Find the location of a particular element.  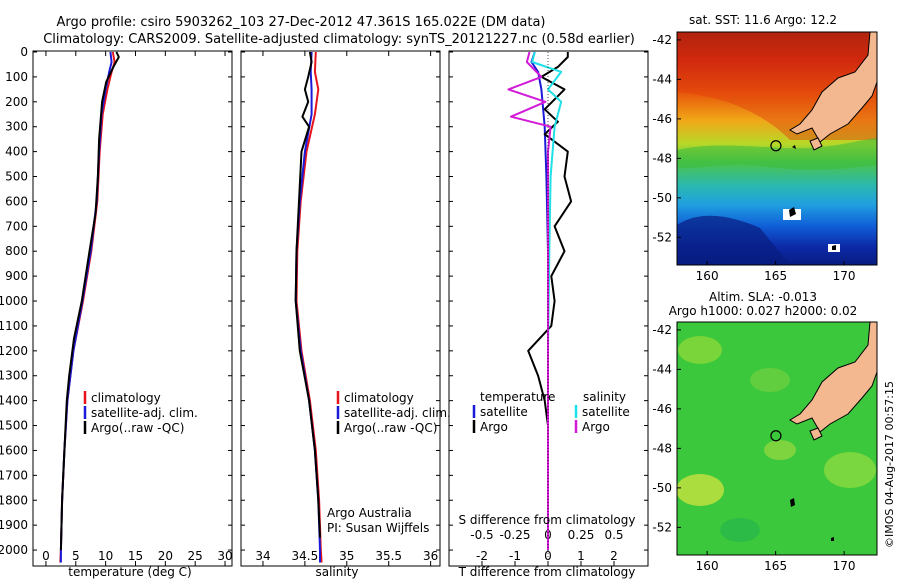

temperature-x-tick-label: 10 is located at coordinates (105, 556).